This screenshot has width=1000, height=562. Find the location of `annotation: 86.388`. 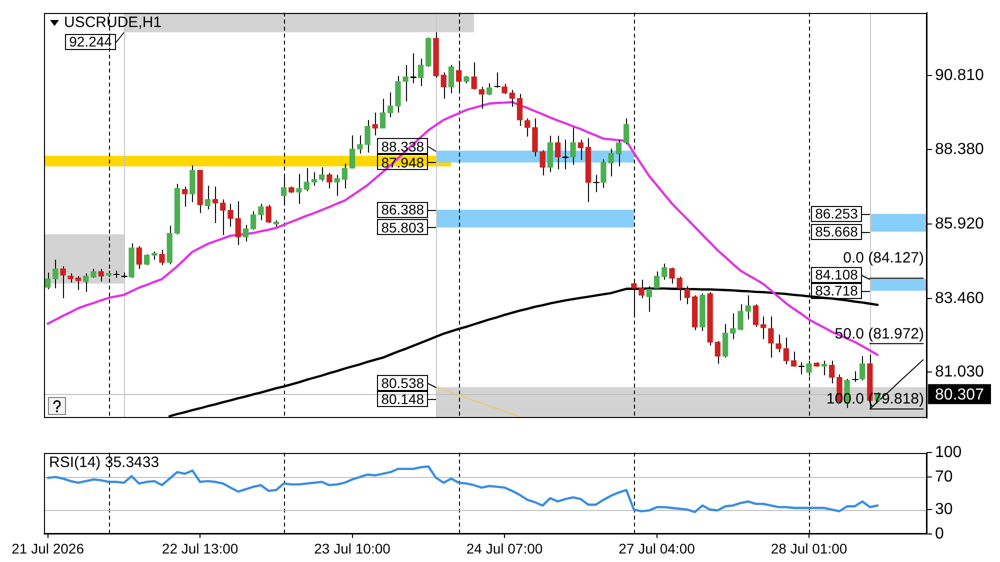

annotation: 86.388 is located at coordinates (402, 210).